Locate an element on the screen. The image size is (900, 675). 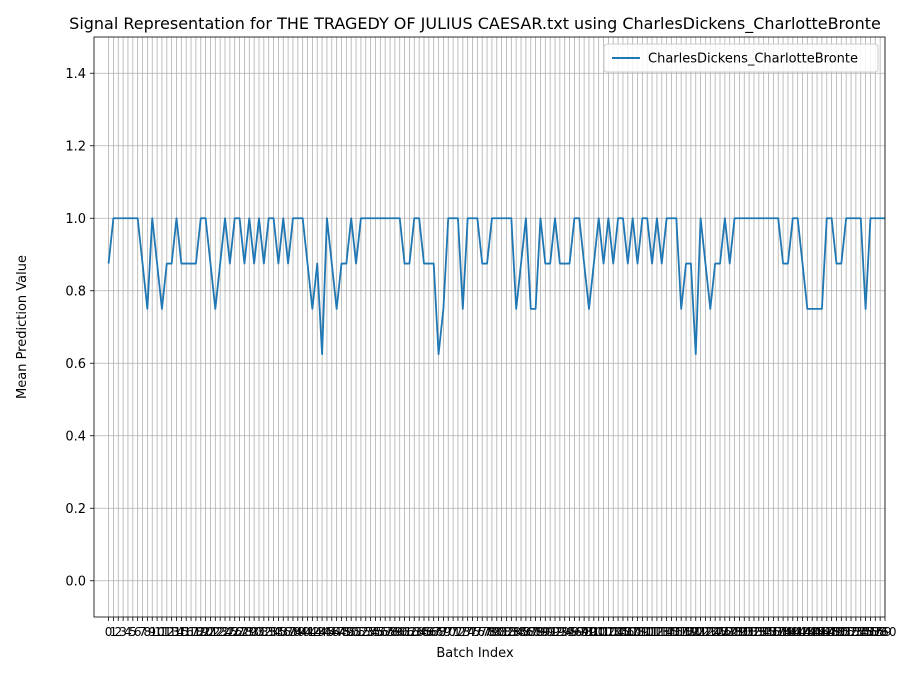
x-tick-label: 53 is located at coordinates (365, 632).